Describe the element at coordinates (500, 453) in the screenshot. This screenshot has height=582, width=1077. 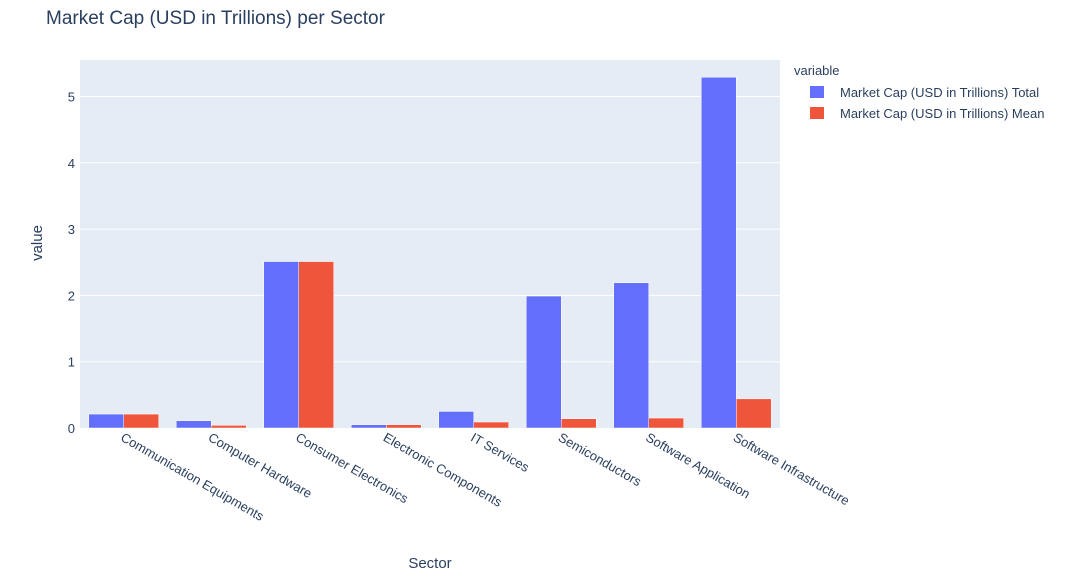
I see `x-tick-label: IT Services` at that location.